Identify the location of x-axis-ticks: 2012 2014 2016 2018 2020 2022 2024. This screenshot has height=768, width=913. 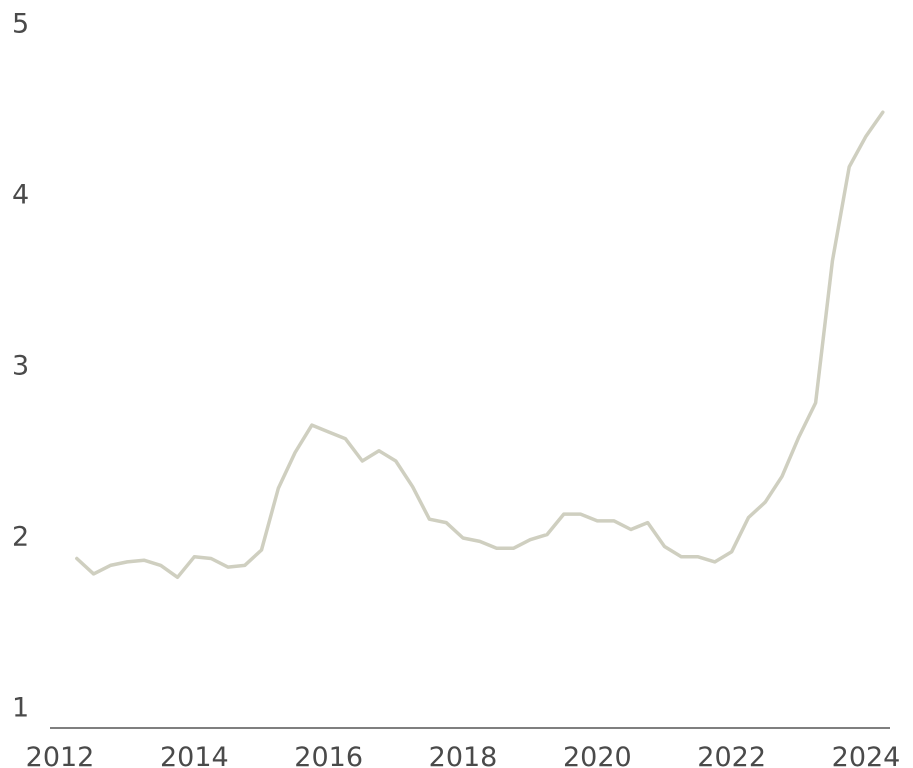
(463, 755).